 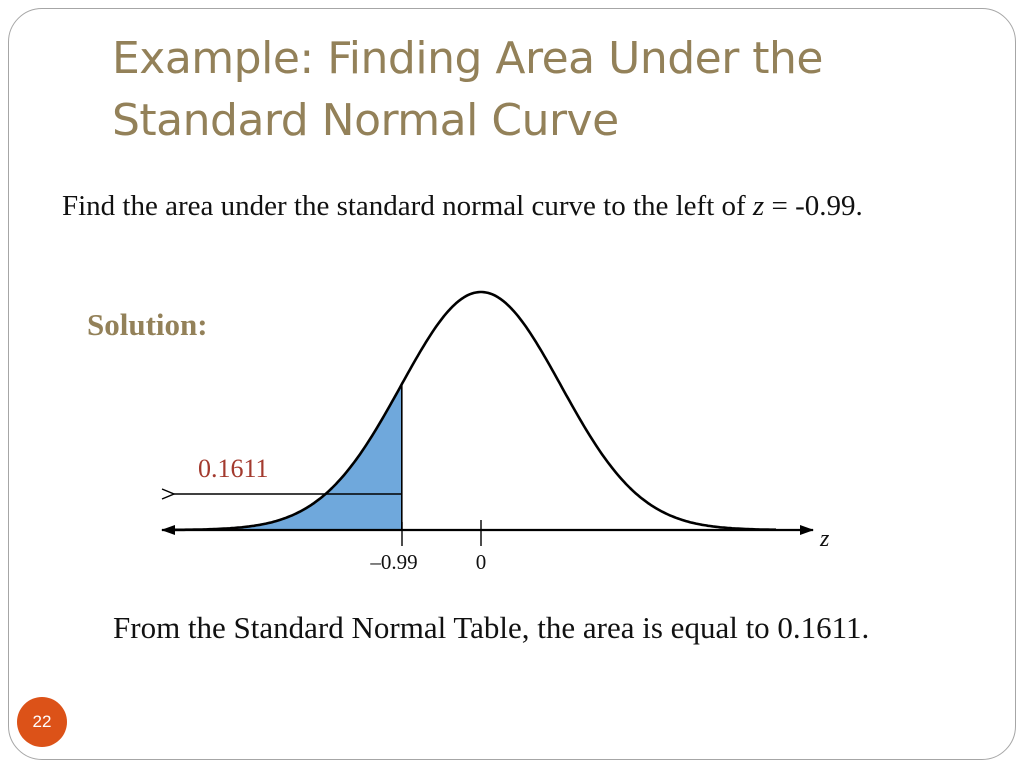 I want to click on question-text-after: = -0.99., so click(x=813, y=206).